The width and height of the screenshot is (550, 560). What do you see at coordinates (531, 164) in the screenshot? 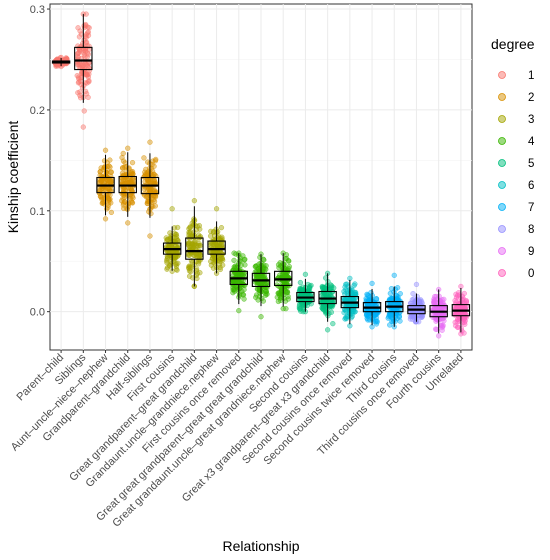
I see `legend-label: 5` at bounding box center [531, 164].